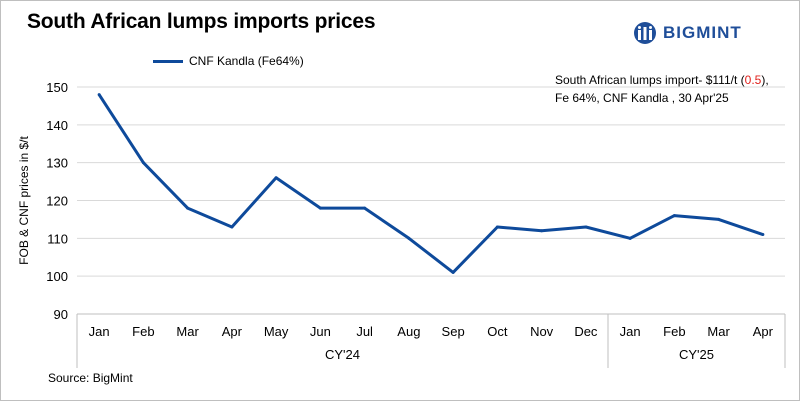 Image resolution: width=800 pixels, height=401 pixels. What do you see at coordinates (765, 80) in the screenshot?
I see `annotation-suffix: ),` at bounding box center [765, 80].